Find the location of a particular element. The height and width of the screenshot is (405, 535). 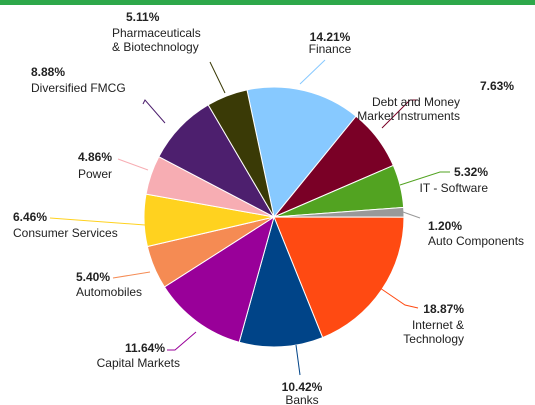

slice-label: Consumer Services is located at coordinates (65, 233).